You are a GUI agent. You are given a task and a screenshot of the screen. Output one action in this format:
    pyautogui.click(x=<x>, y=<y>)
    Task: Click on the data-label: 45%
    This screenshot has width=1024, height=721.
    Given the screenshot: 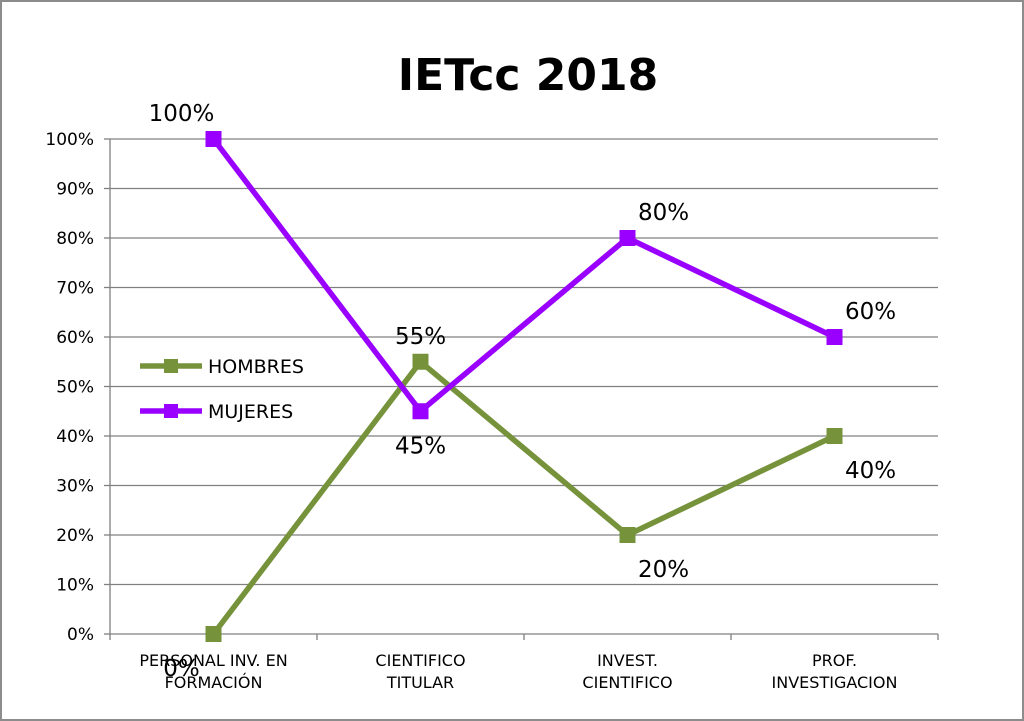 What is the action you would take?
    pyautogui.click(x=420, y=446)
    